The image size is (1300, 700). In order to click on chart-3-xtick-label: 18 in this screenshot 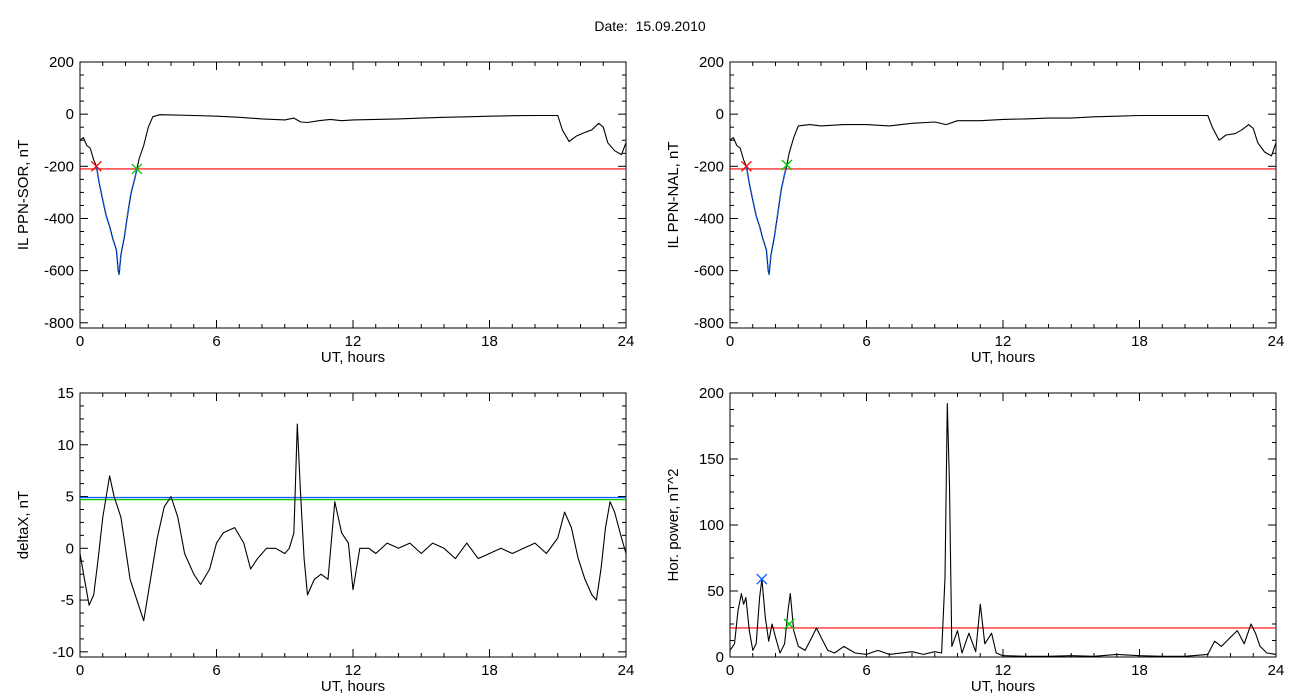, I will do `click(489, 670)`.